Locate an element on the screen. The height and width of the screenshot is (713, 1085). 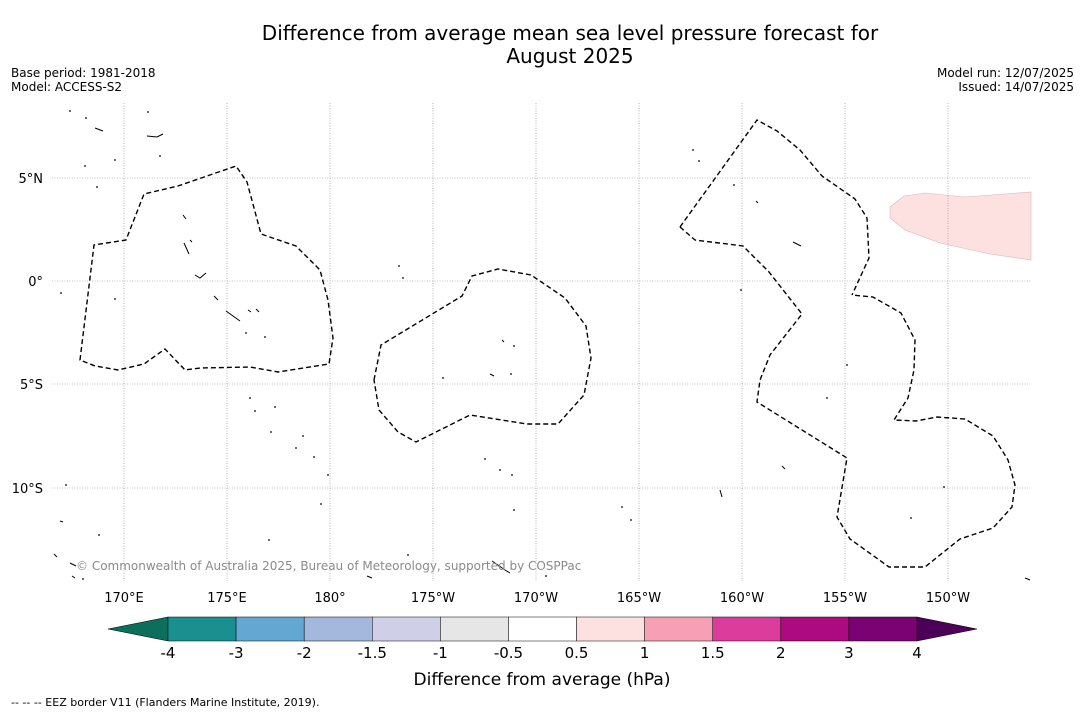
lon-label-155w: 155°W is located at coordinates (845, 598).